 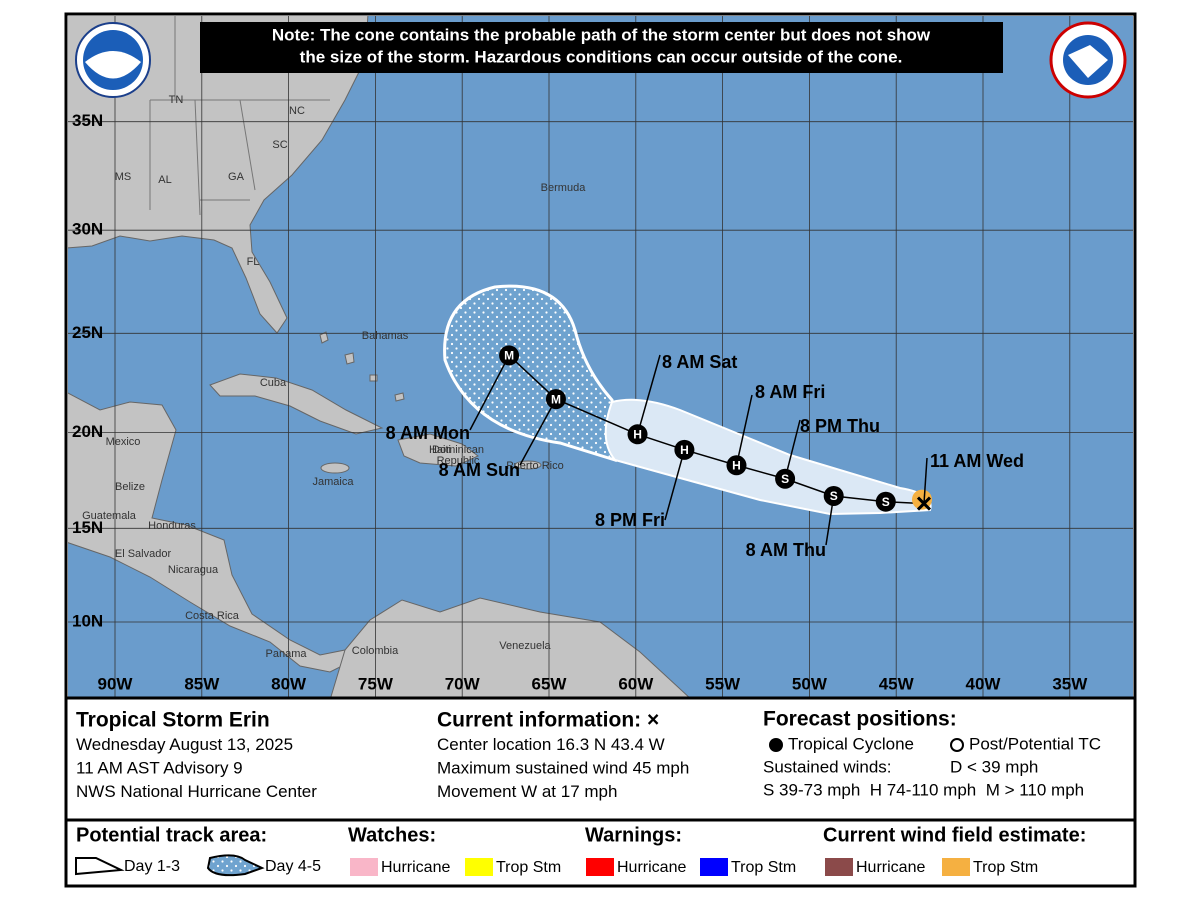 I want to click on longitude-label: 55W, so click(x=723, y=683).